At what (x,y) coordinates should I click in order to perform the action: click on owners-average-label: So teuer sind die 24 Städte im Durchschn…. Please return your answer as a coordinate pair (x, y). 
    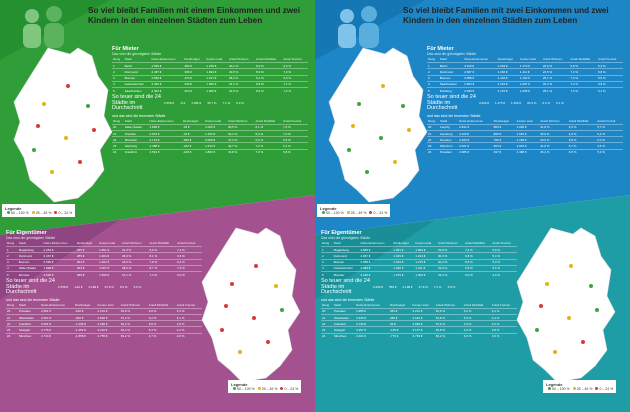
    Looking at the image, I should click on (30, 287).